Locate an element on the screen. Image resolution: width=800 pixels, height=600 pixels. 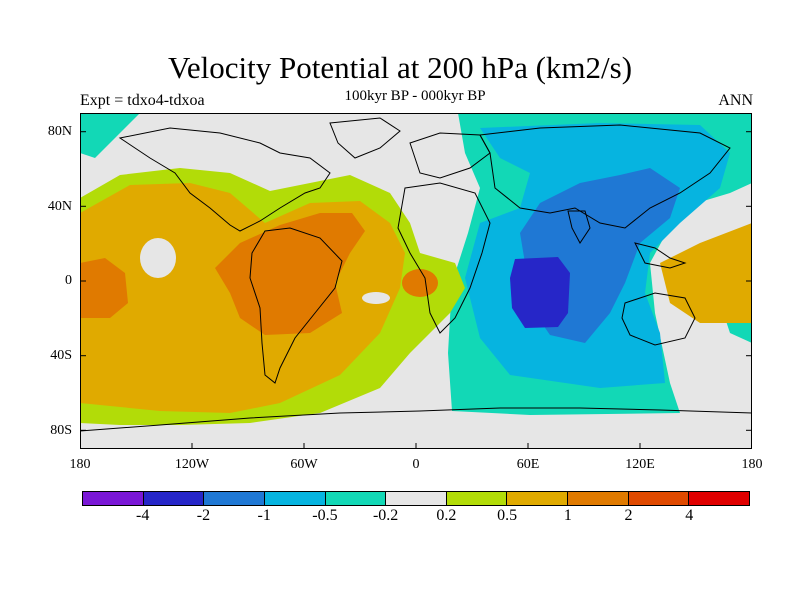
lon-label-180w: 180 is located at coordinates (80, 464).